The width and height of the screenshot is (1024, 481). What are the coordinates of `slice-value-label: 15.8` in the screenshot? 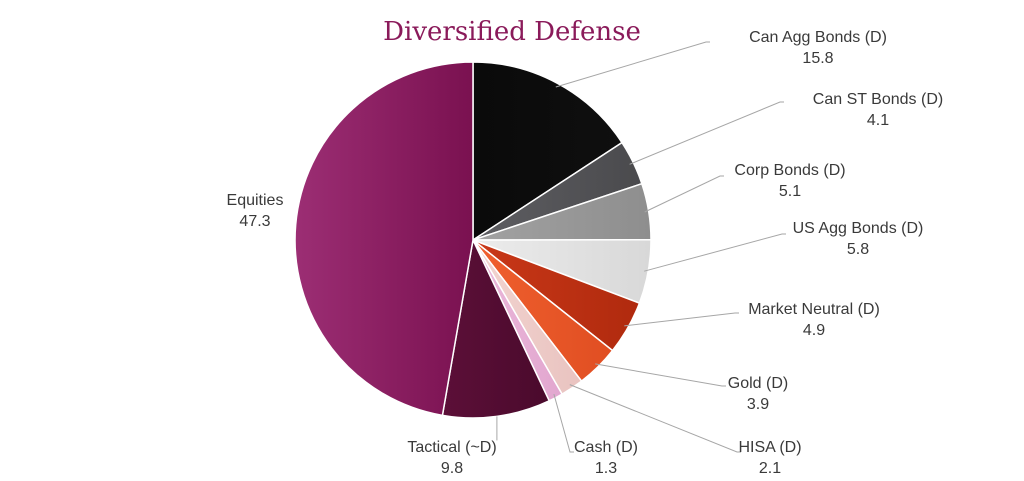 It's located at (817, 58).